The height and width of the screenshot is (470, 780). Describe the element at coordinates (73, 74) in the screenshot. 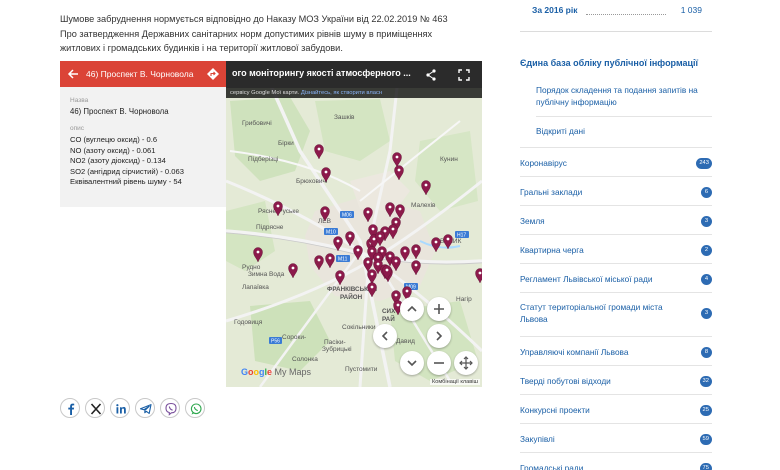

I see `back-arrow-icon` at that location.